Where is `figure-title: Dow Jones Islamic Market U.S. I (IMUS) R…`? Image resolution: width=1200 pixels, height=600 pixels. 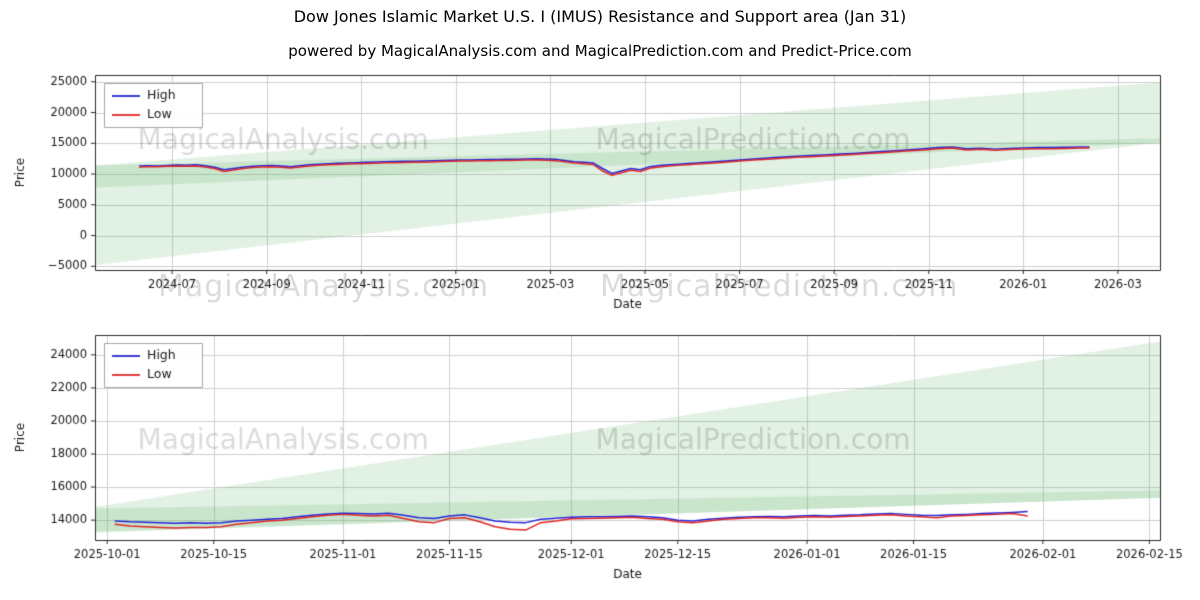
figure-title: Dow Jones Islamic Market U.S. I (IMUS) R… is located at coordinates (600, 16).